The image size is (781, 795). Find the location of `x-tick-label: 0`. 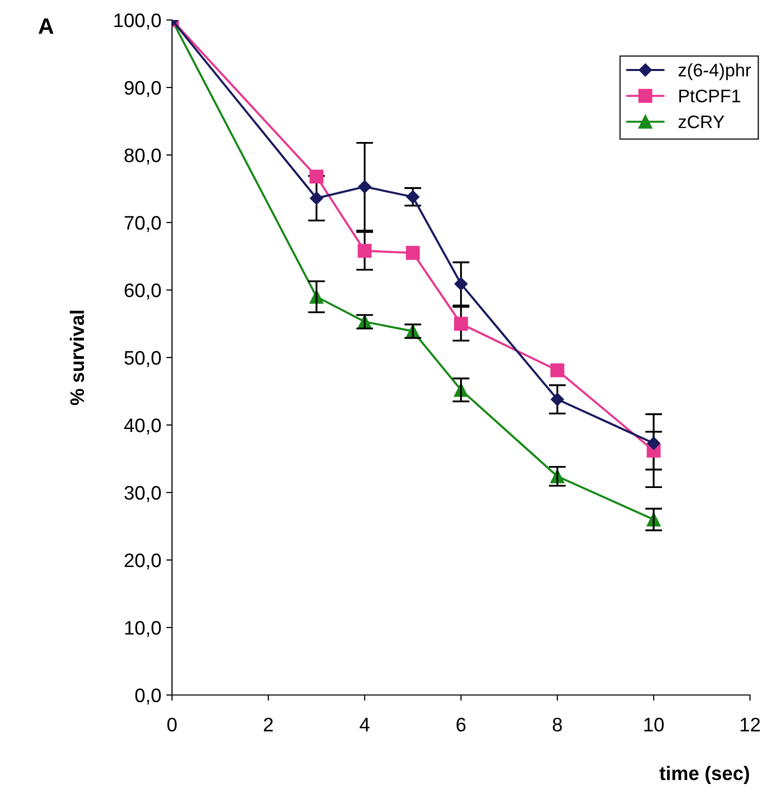

x-tick-label: 0 is located at coordinates (172, 725).